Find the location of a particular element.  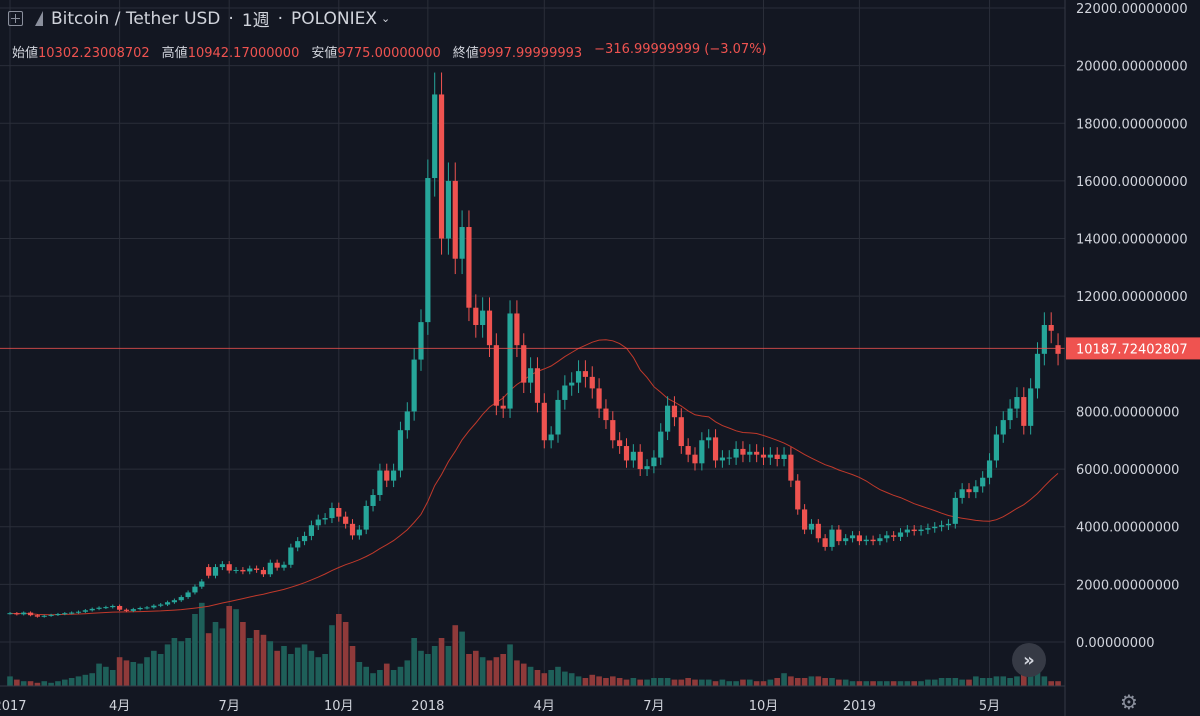

symbol-title: Bitcoin / Tether USD is located at coordinates (136, 18).